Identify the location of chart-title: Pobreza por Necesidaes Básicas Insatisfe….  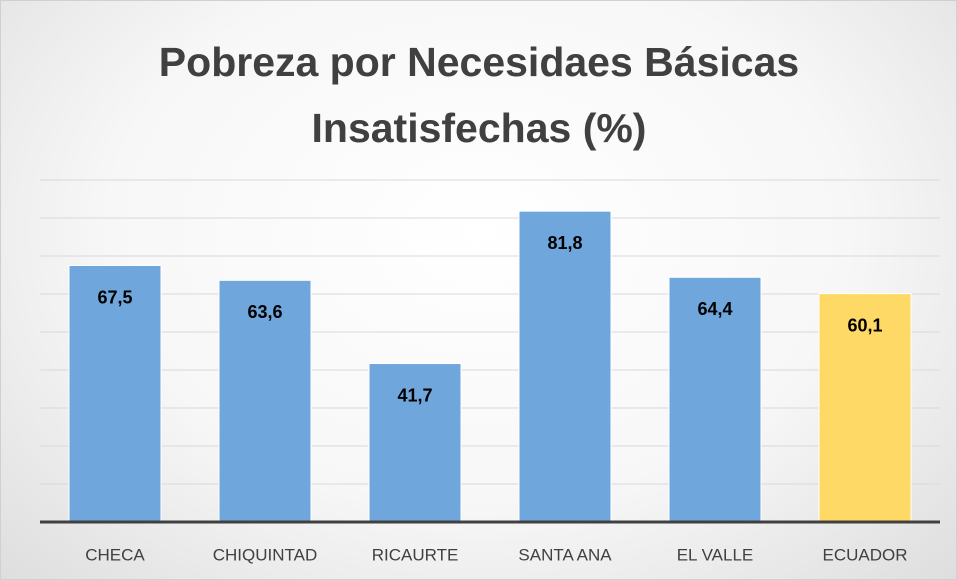
(479, 95).